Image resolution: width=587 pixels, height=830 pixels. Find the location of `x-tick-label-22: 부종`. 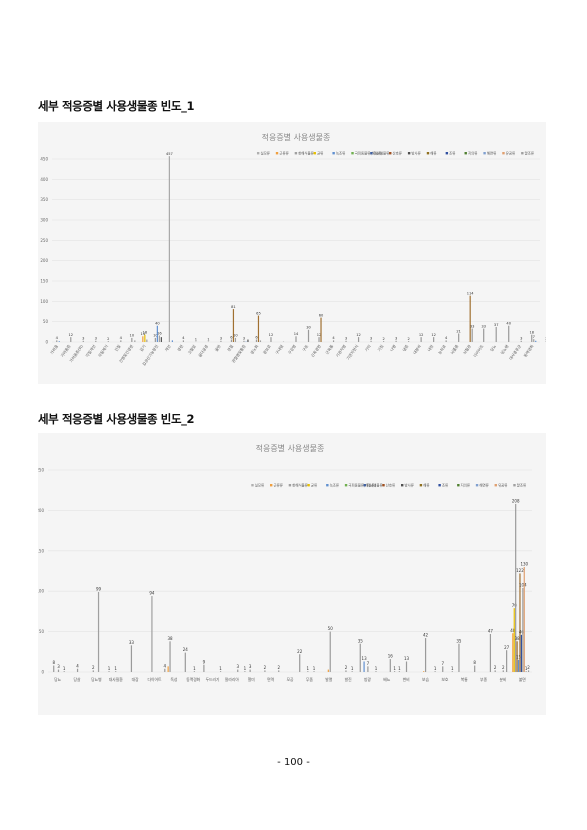

x-tick-label-22: 부종 is located at coordinates (483, 679).